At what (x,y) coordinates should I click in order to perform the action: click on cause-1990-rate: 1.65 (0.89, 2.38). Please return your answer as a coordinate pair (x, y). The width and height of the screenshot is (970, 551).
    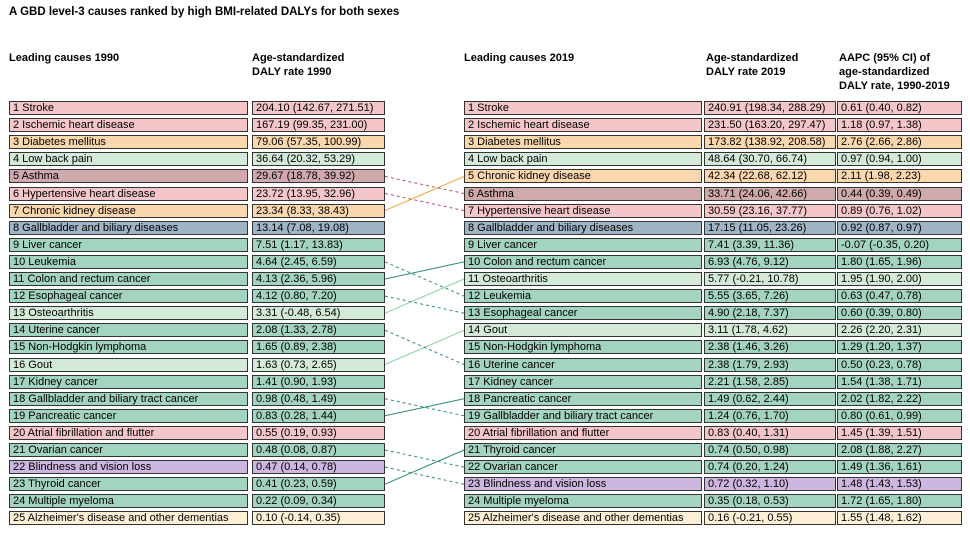
    Looking at the image, I should click on (318, 347).